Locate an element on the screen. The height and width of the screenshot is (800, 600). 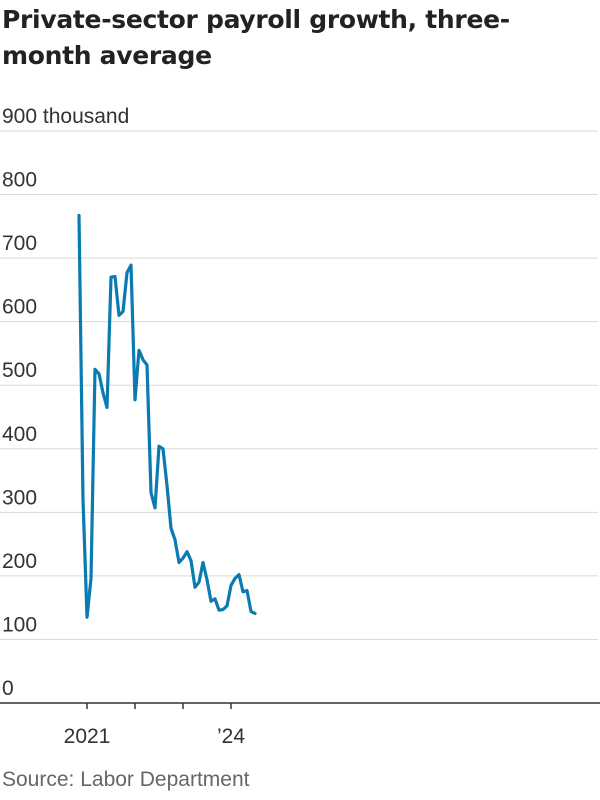
x-tick-label: ’24 is located at coordinates (231, 736).